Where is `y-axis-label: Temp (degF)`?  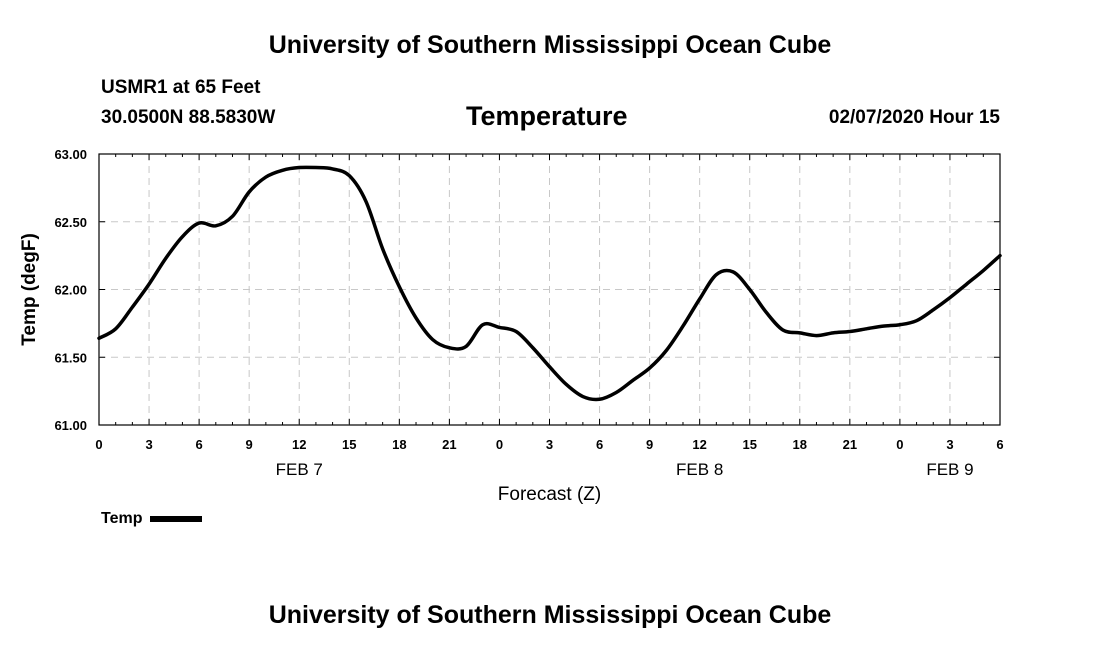
y-axis-label: Temp (degF) is located at coordinates (29, 289).